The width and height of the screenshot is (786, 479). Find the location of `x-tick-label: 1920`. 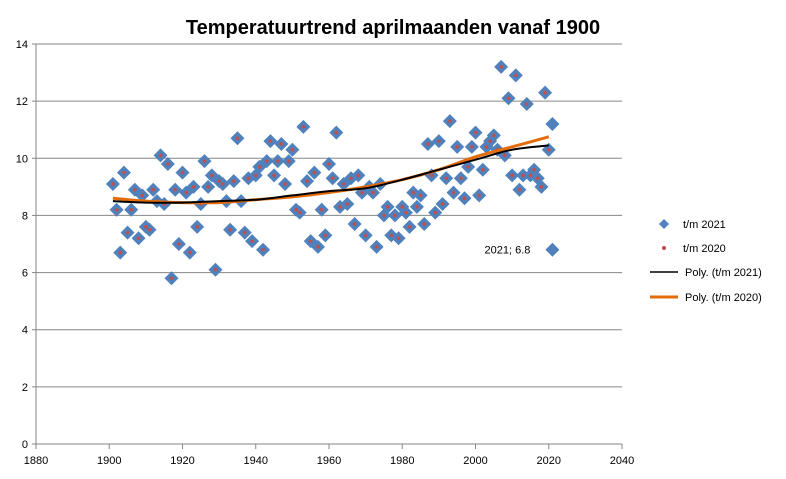

x-tick-label: 1920 is located at coordinates (182, 461).